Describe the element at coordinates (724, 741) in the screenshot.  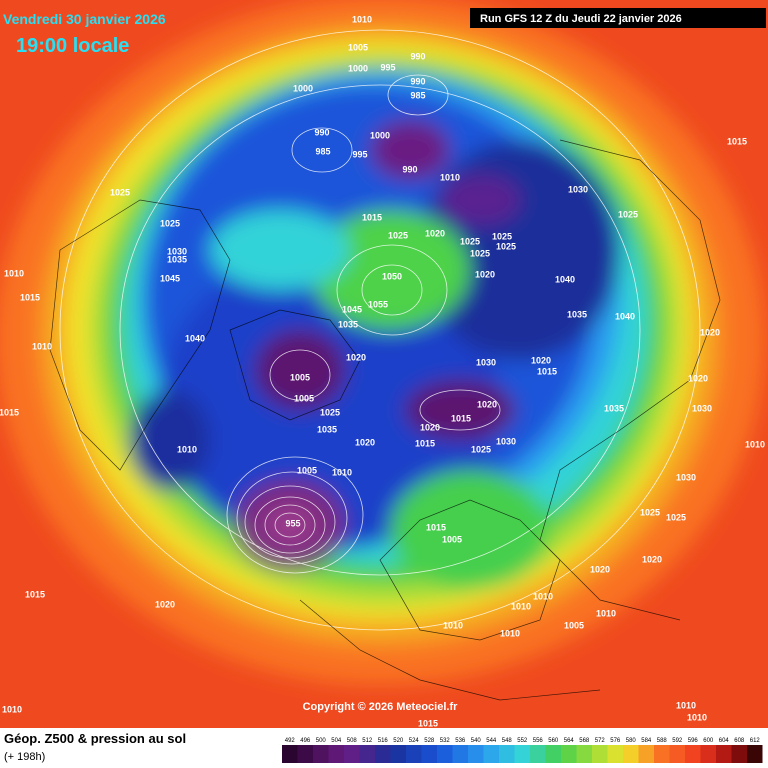
I see `colorbar-tick-label: 604` at that location.